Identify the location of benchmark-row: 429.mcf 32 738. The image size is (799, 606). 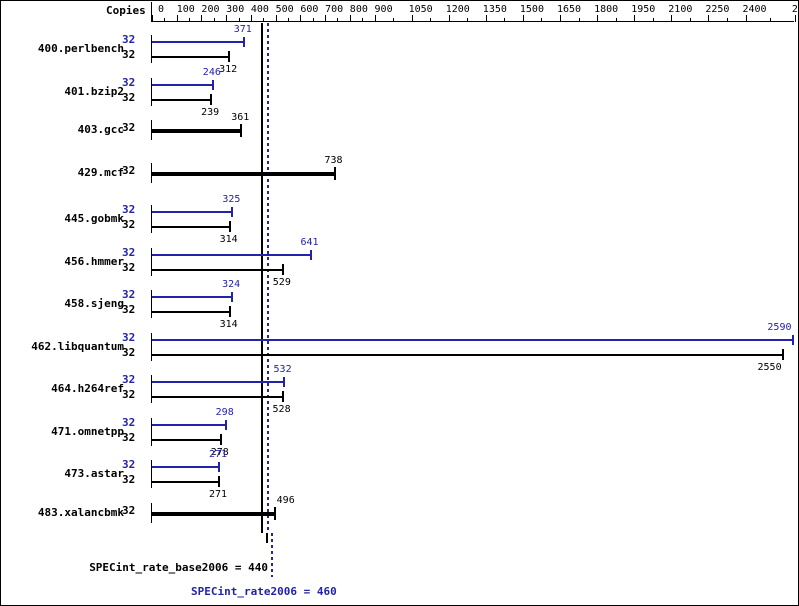
(399, 172).